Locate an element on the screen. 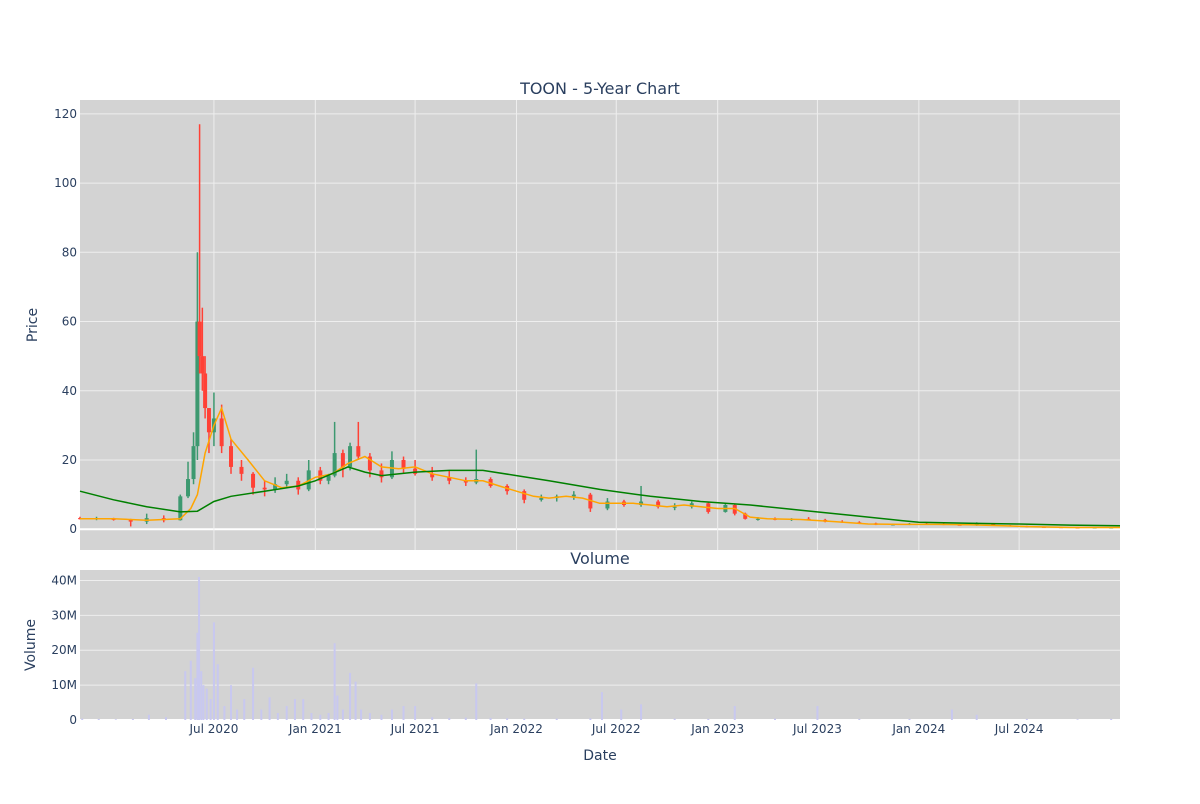 The height and width of the screenshot is (804, 1200). price-y-tick-label: 100 is located at coordinates (65, 183).